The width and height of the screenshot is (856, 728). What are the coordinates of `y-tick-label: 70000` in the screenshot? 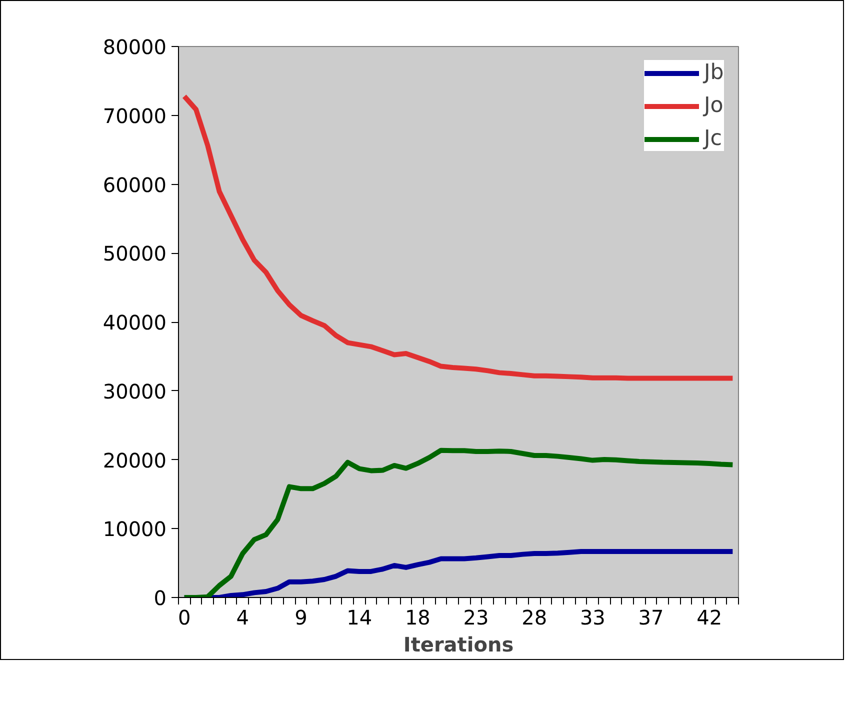 It's located at (134, 116).